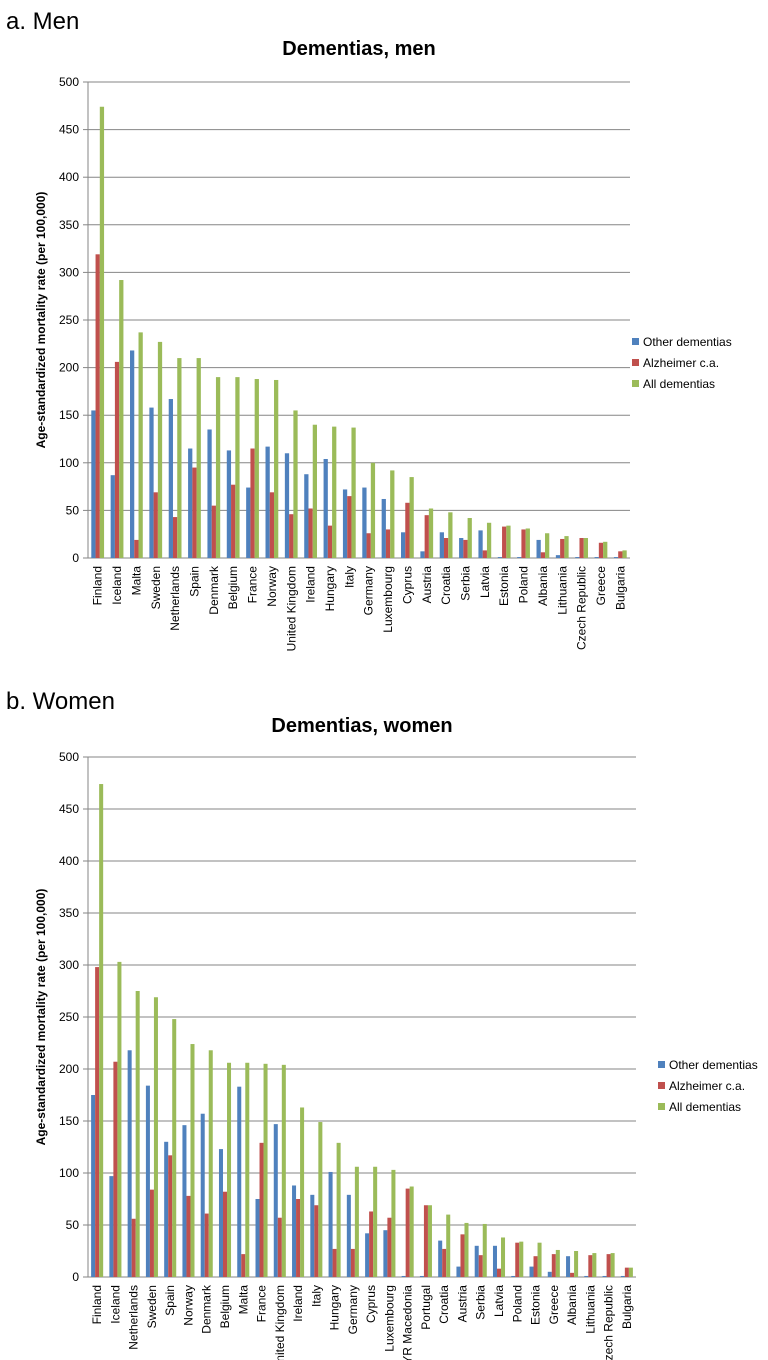 The width and height of the screenshot is (768, 1360). What do you see at coordinates (679, 384) in the screenshot?
I see `legend-label-all-dementias: All dementias` at bounding box center [679, 384].